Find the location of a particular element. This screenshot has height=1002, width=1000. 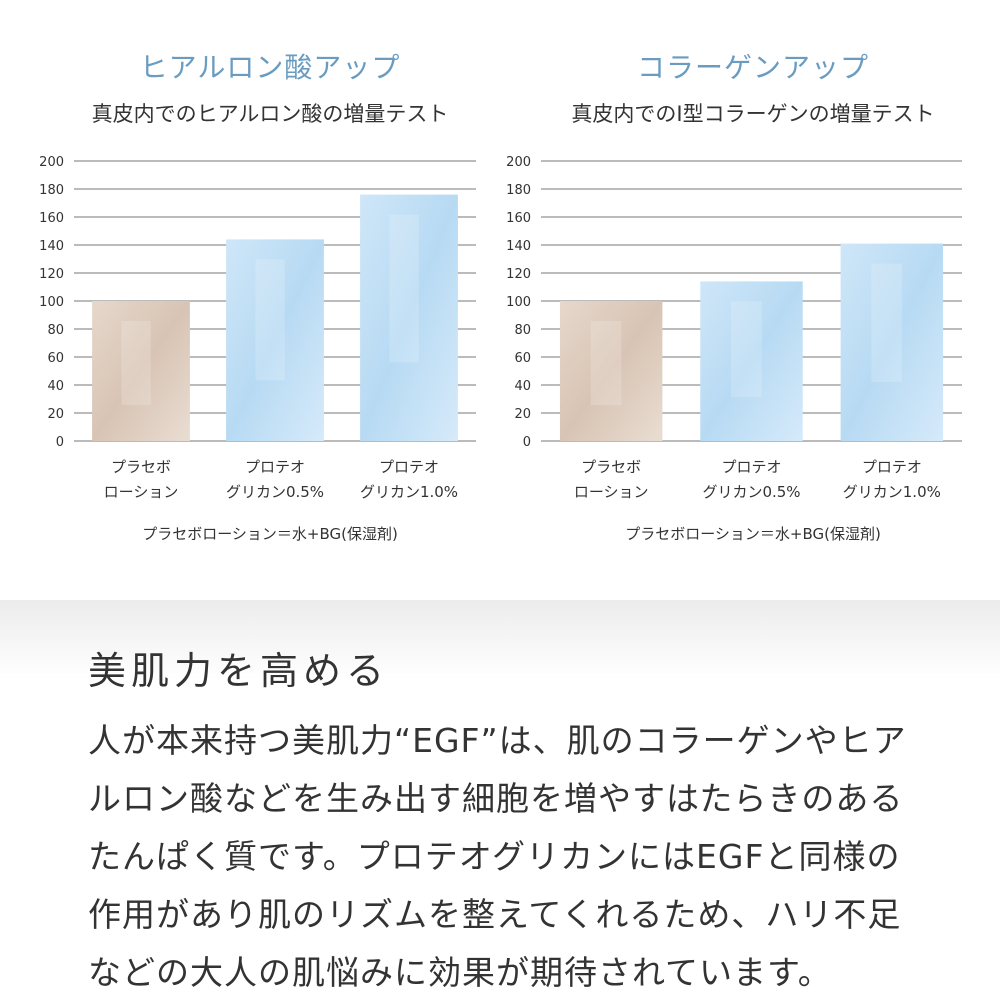

section-divider-shadow is located at coordinates (500, 640).